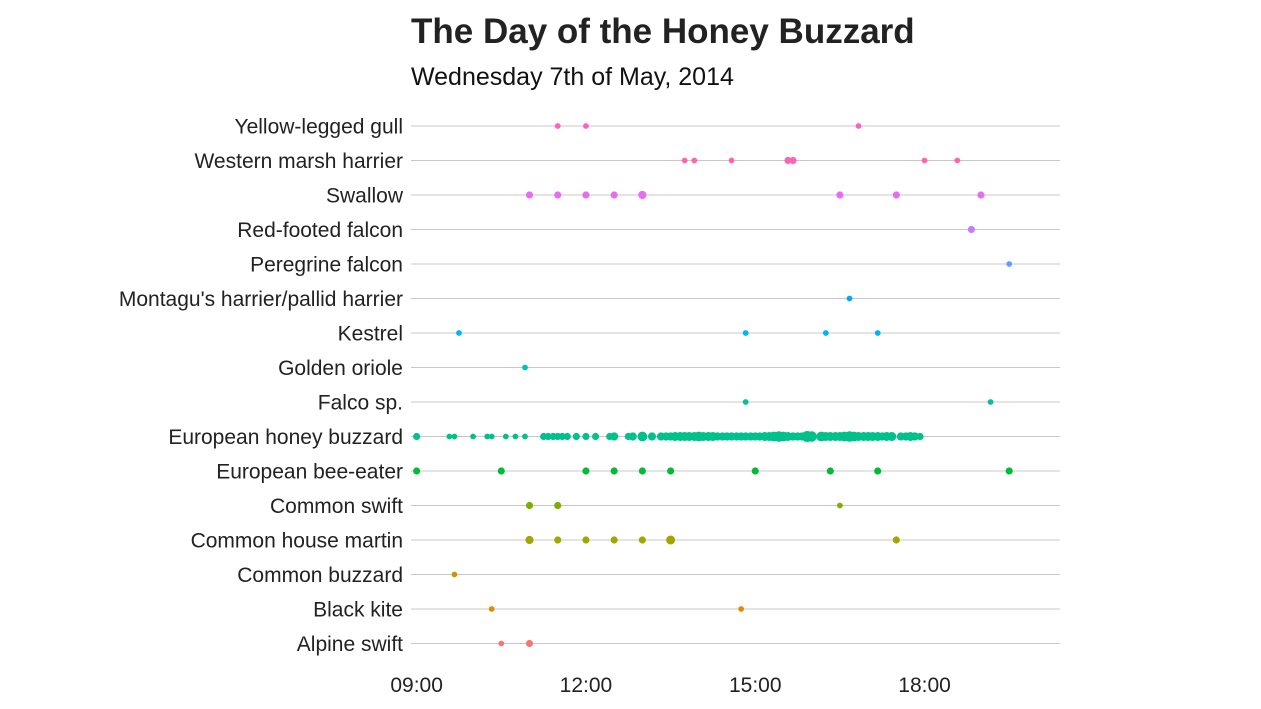  I want to click on x-tick-label: 15:00, so click(755, 685).